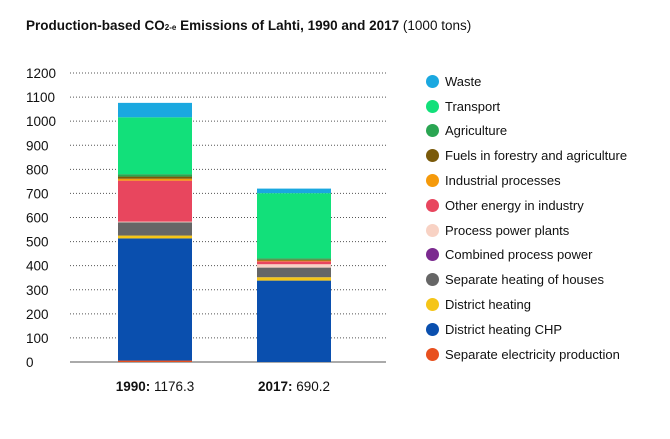 The height and width of the screenshot is (439, 670). What do you see at coordinates (294, 272) in the screenshot?
I see `bar-segment-2017-separate-heating-of-houses` at bounding box center [294, 272].